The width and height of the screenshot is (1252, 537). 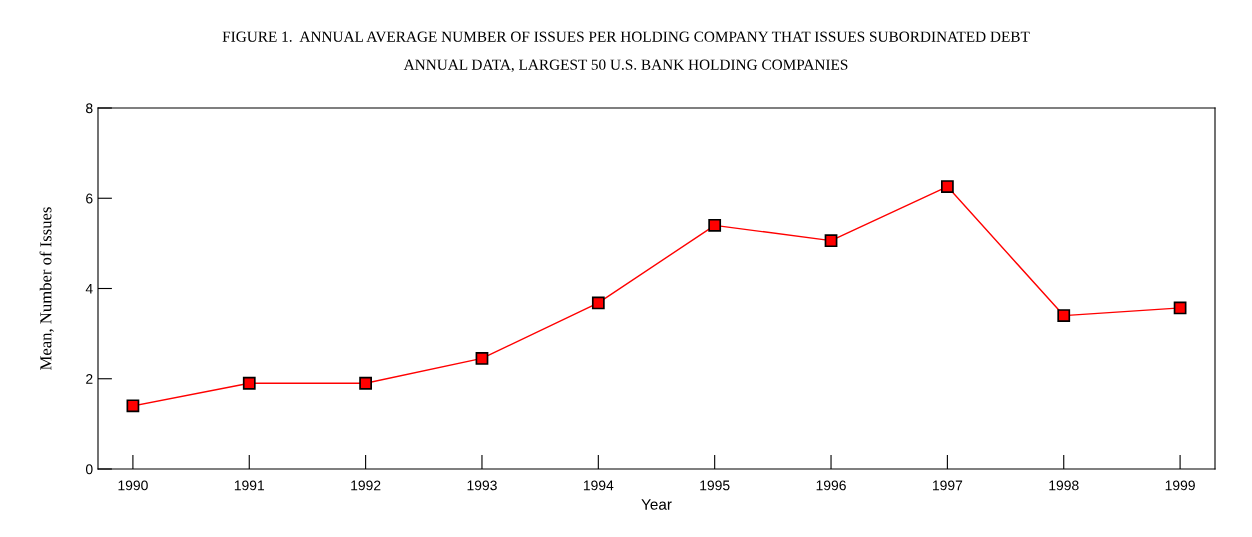 I want to click on x-tick-label: 1998, so click(x=1064, y=485).